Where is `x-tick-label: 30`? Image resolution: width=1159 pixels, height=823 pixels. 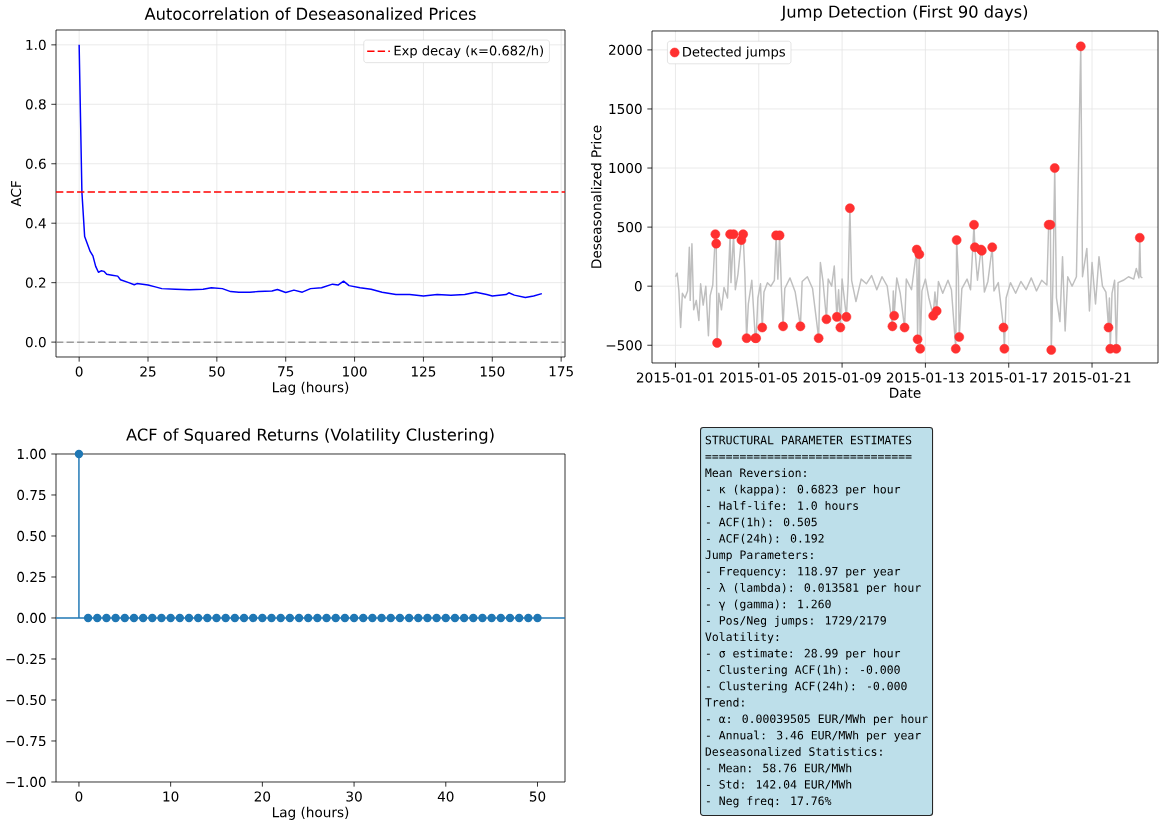 x-tick-label: 30 is located at coordinates (354, 796).